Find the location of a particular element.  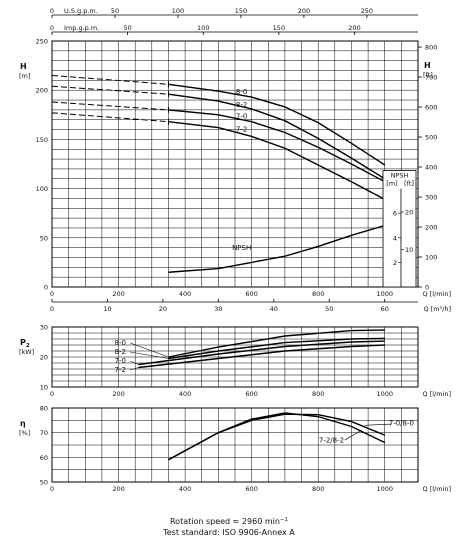

top-axis-tick-label: 250 is located at coordinates (367, 11).